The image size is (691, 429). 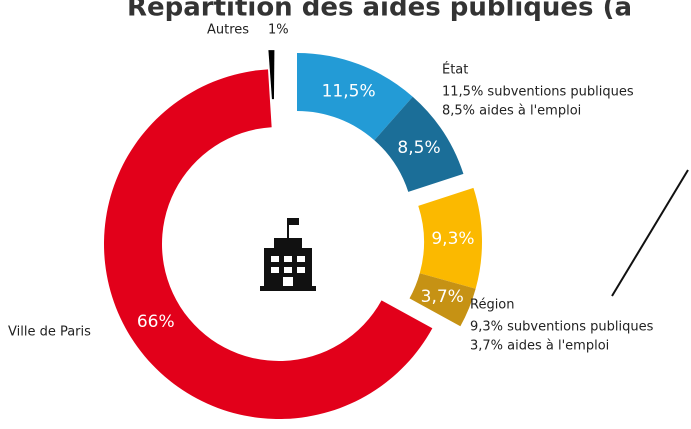 I want to click on group-label: Région, so click(x=492, y=305).